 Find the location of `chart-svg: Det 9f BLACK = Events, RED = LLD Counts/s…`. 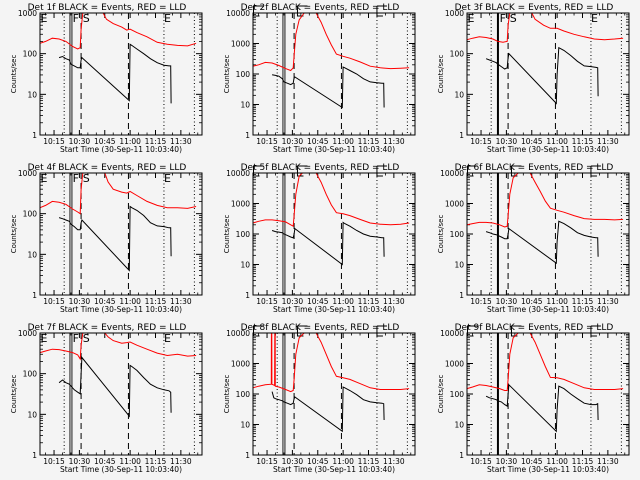

chart-svg: Det 9f BLACK = Events, RED = LLD Counts/s… is located at coordinates (533, 398).